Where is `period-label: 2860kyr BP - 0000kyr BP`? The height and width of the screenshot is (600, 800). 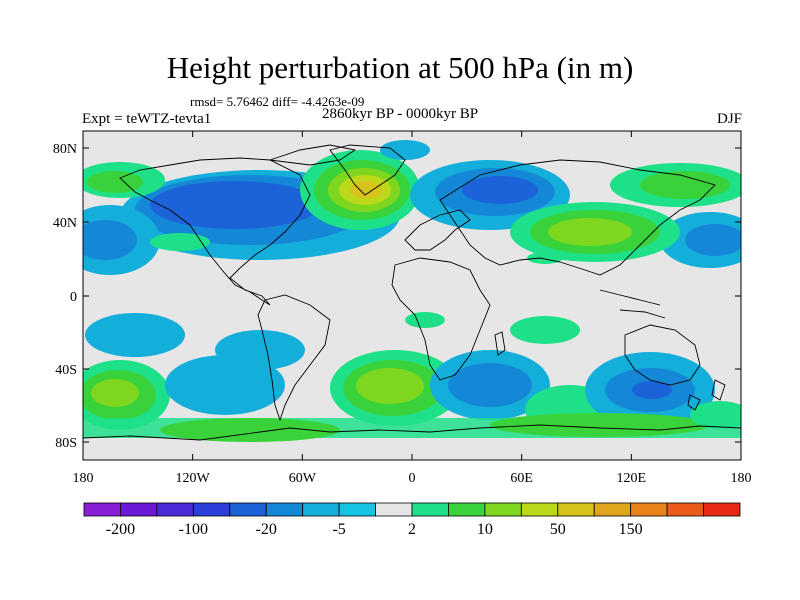 period-label: 2860kyr BP - 0000kyr BP is located at coordinates (400, 114).